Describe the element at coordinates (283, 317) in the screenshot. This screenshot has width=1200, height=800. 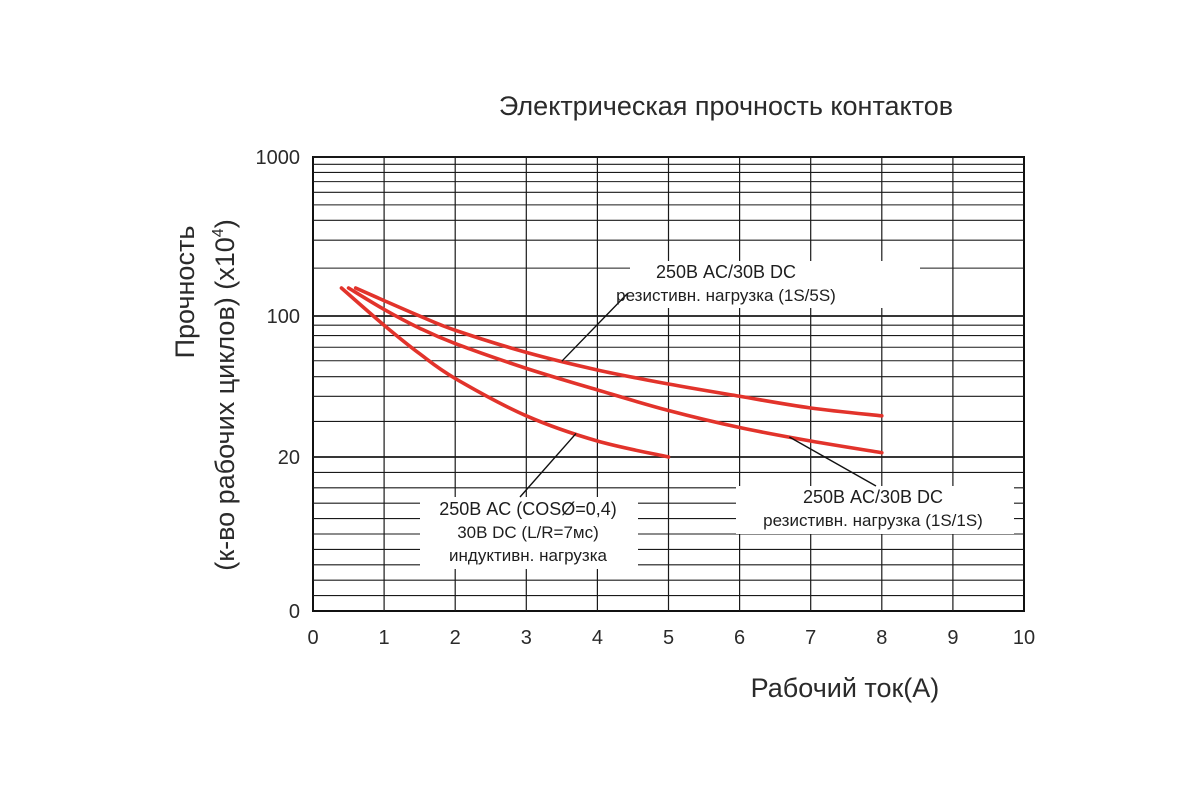
I see `y-tick-label: 100` at that location.